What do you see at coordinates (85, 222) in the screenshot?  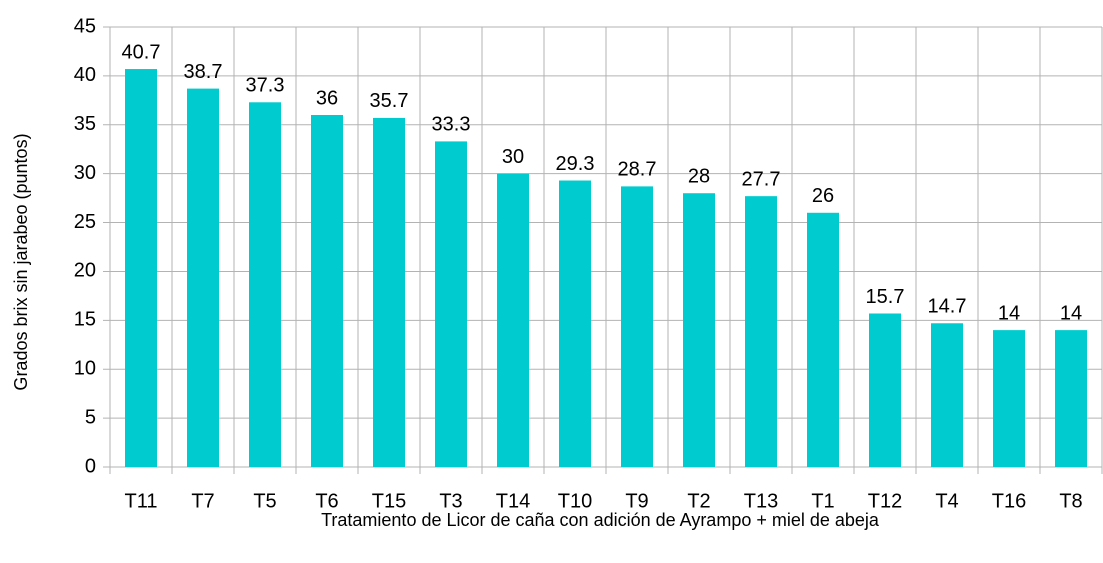 I see `y-tick-label: 25` at bounding box center [85, 222].